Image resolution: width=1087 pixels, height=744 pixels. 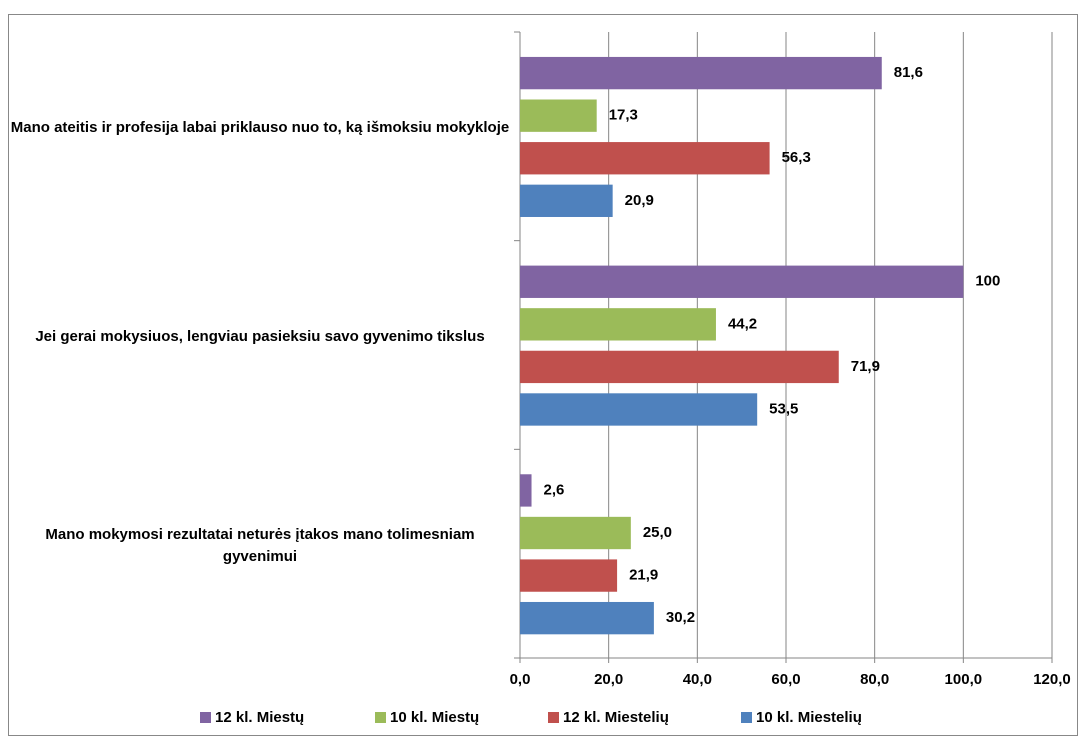 What do you see at coordinates (616, 717) in the screenshot?
I see `legend-label: 12 kl. Miestelių` at bounding box center [616, 717].